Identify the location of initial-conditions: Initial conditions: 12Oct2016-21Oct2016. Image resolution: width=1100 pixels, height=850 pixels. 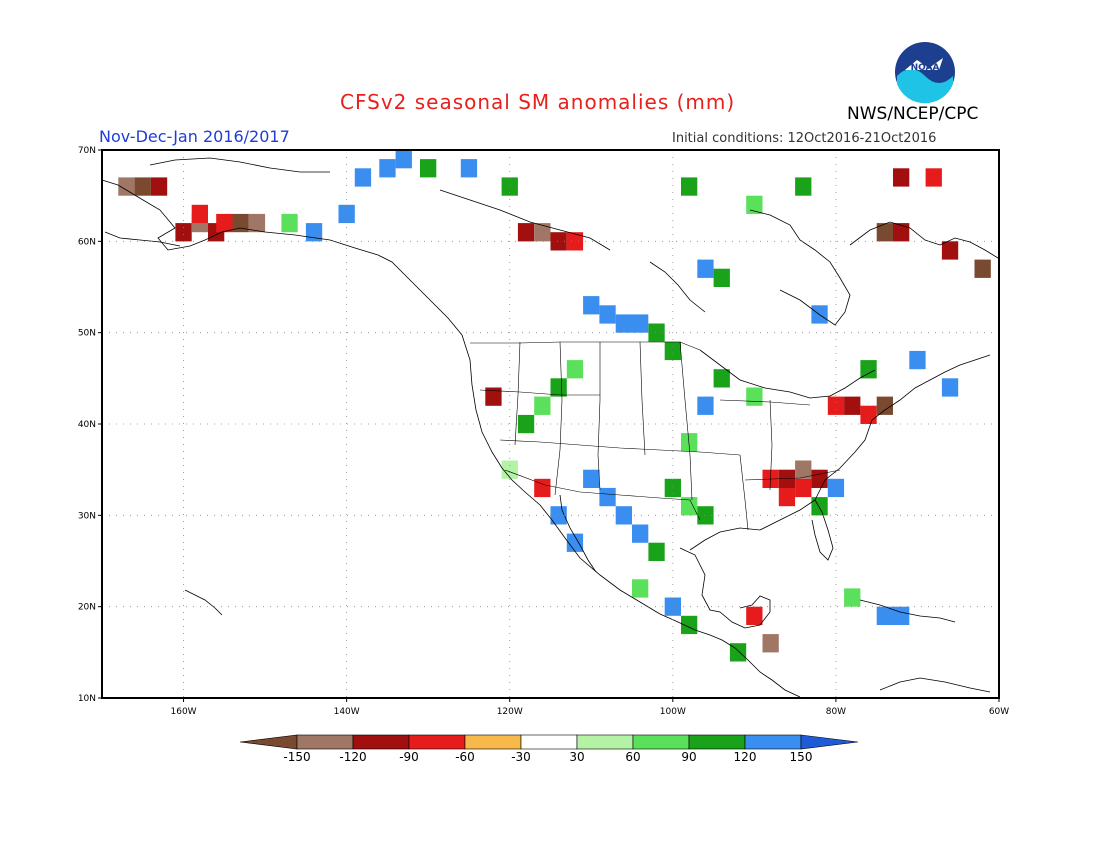
(804, 138).